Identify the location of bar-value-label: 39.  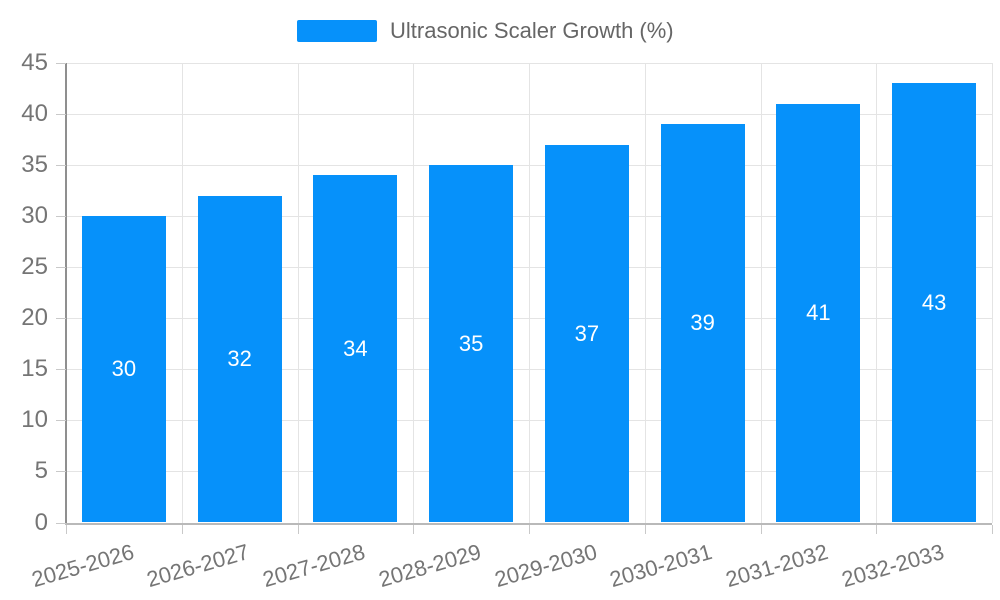
(702, 323).